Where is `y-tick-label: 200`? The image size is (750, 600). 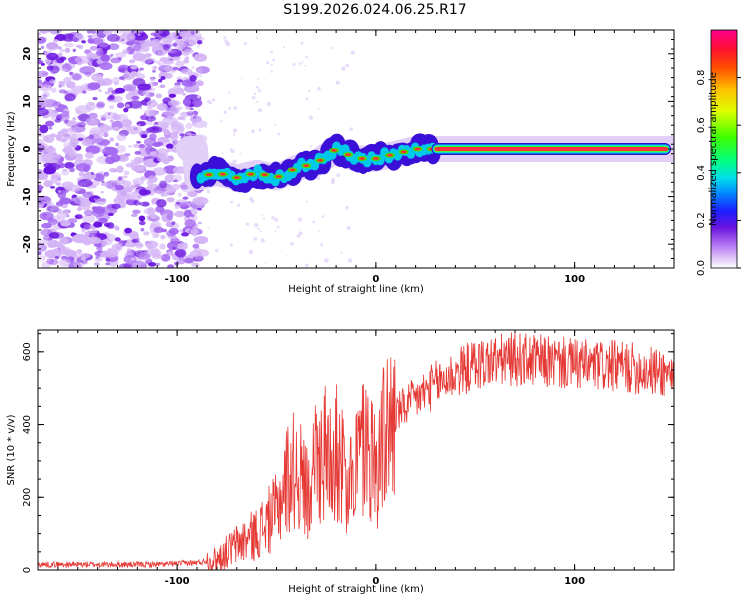 y-tick-label: 200 is located at coordinates (27, 497).